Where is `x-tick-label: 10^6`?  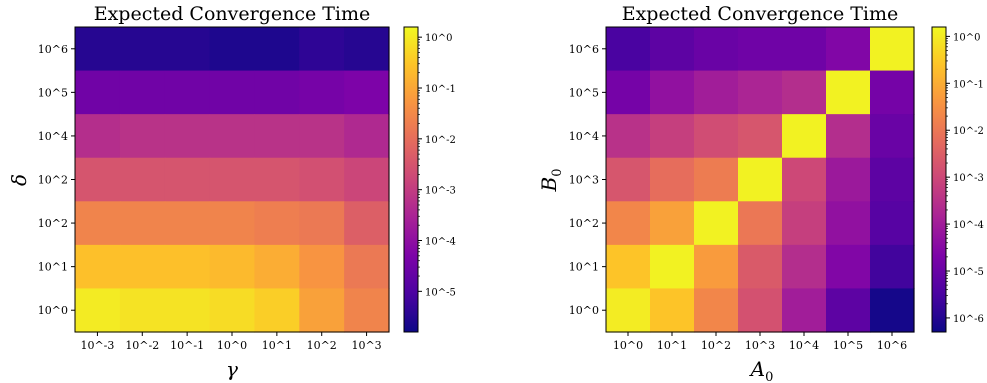
x-tick-label: 10^6 is located at coordinates (892, 345).